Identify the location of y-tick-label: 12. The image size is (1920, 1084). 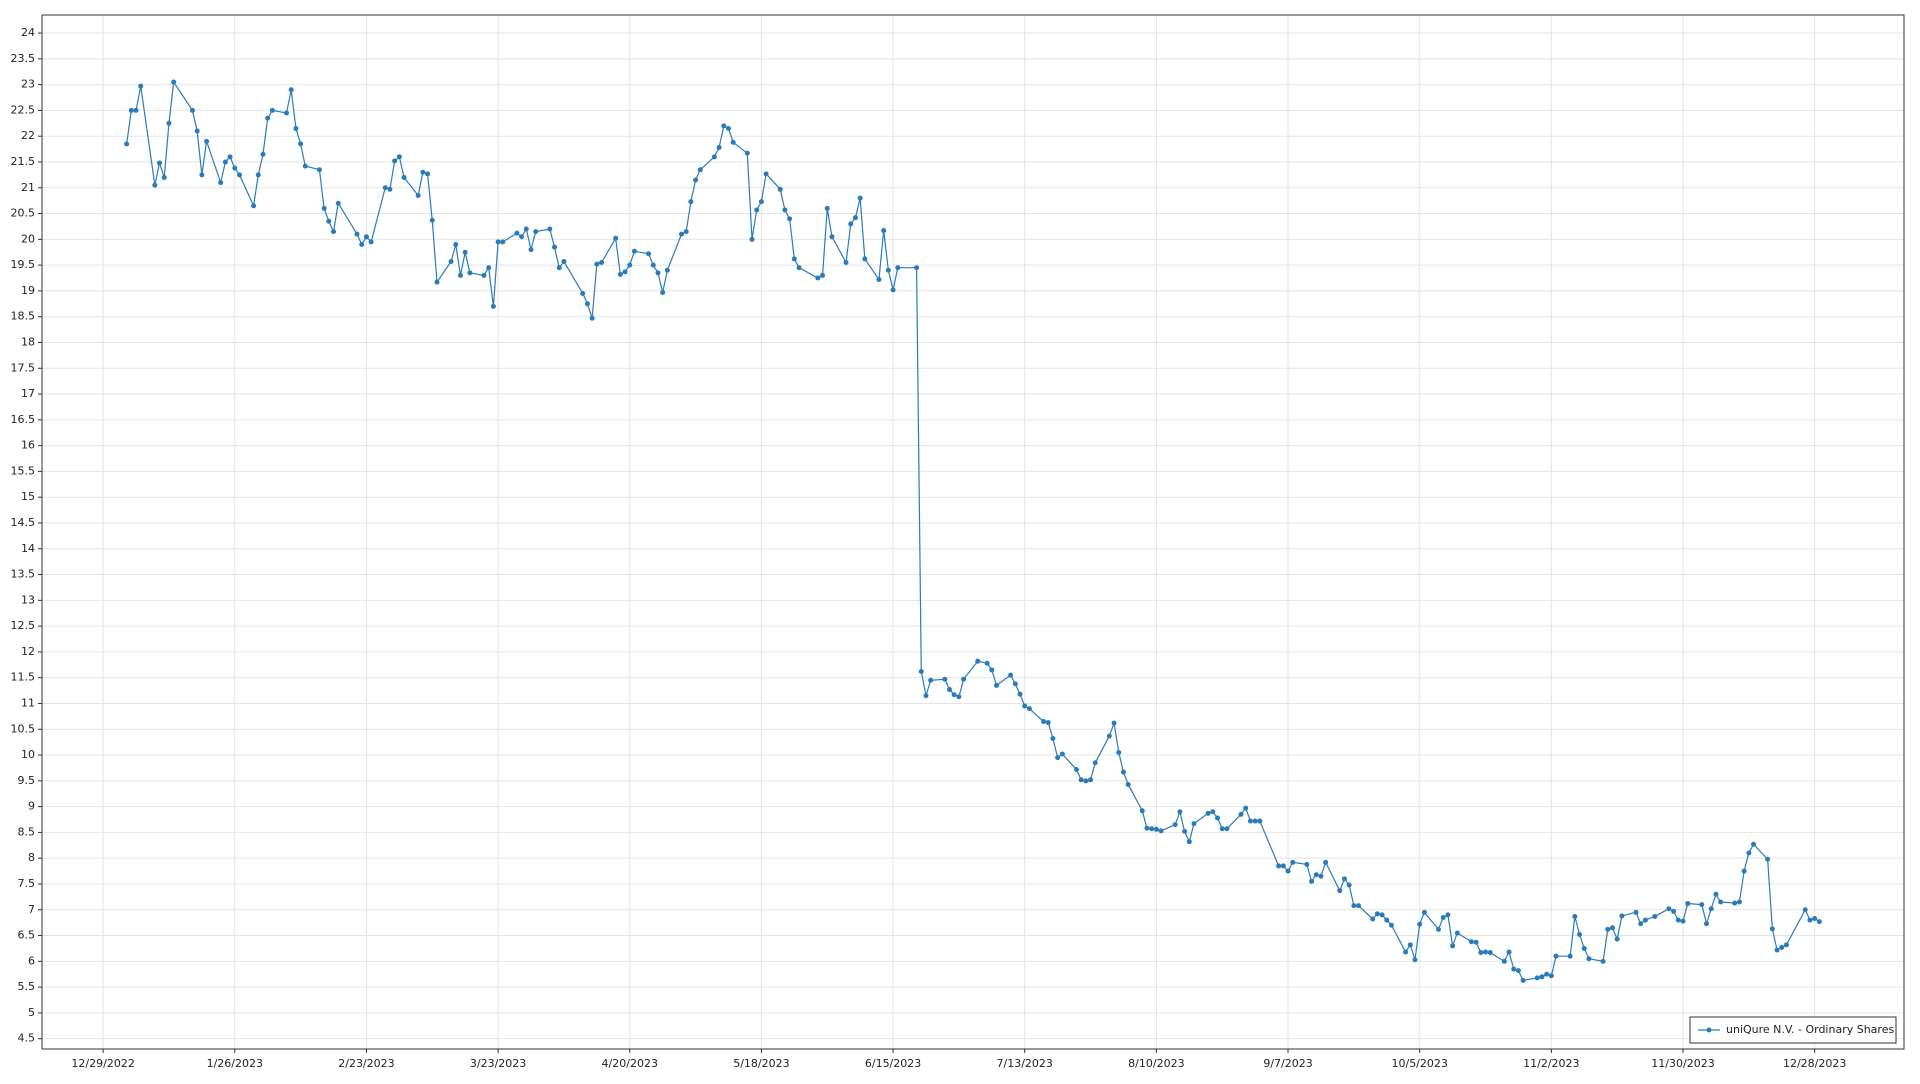
(28, 651).